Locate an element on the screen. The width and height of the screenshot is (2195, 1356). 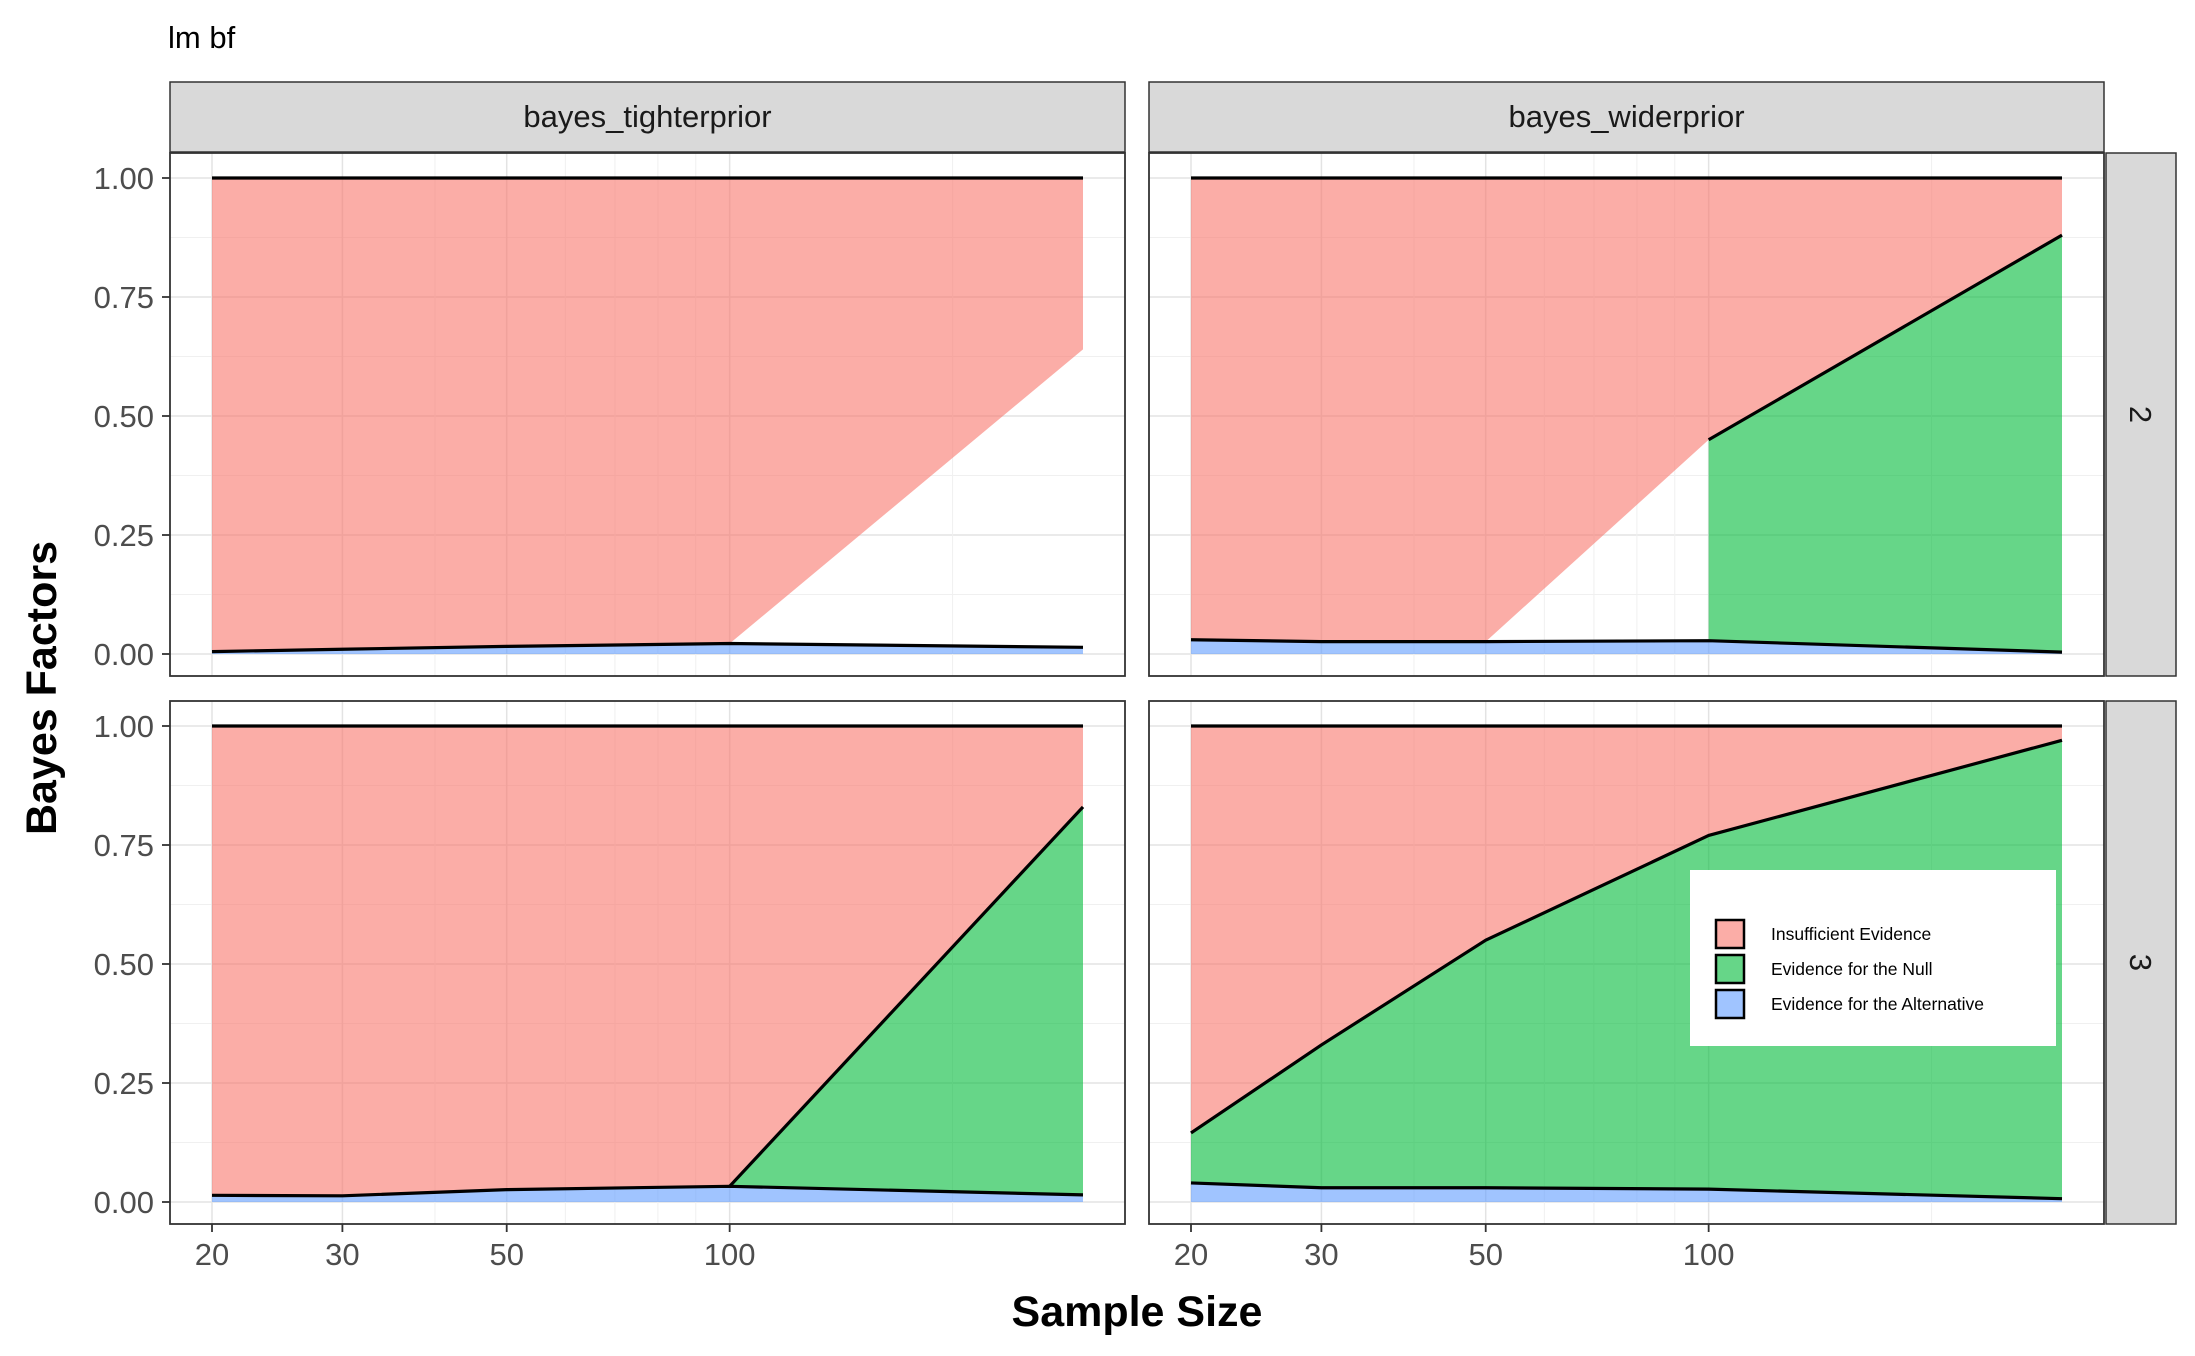
legend-item-insufficient: Insufficient Evidence is located at coordinates (1822, 934).